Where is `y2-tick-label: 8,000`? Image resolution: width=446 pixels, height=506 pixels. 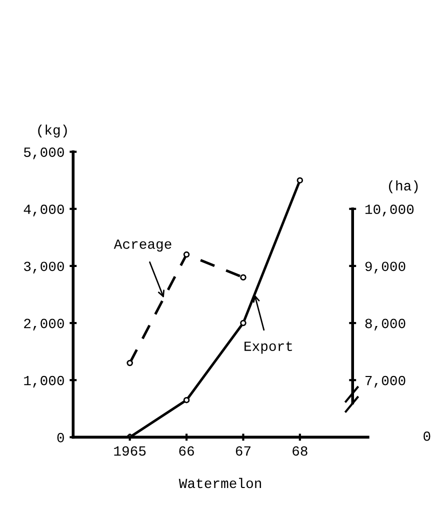
y2-tick-label: 8,000 is located at coordinates (385, 324).